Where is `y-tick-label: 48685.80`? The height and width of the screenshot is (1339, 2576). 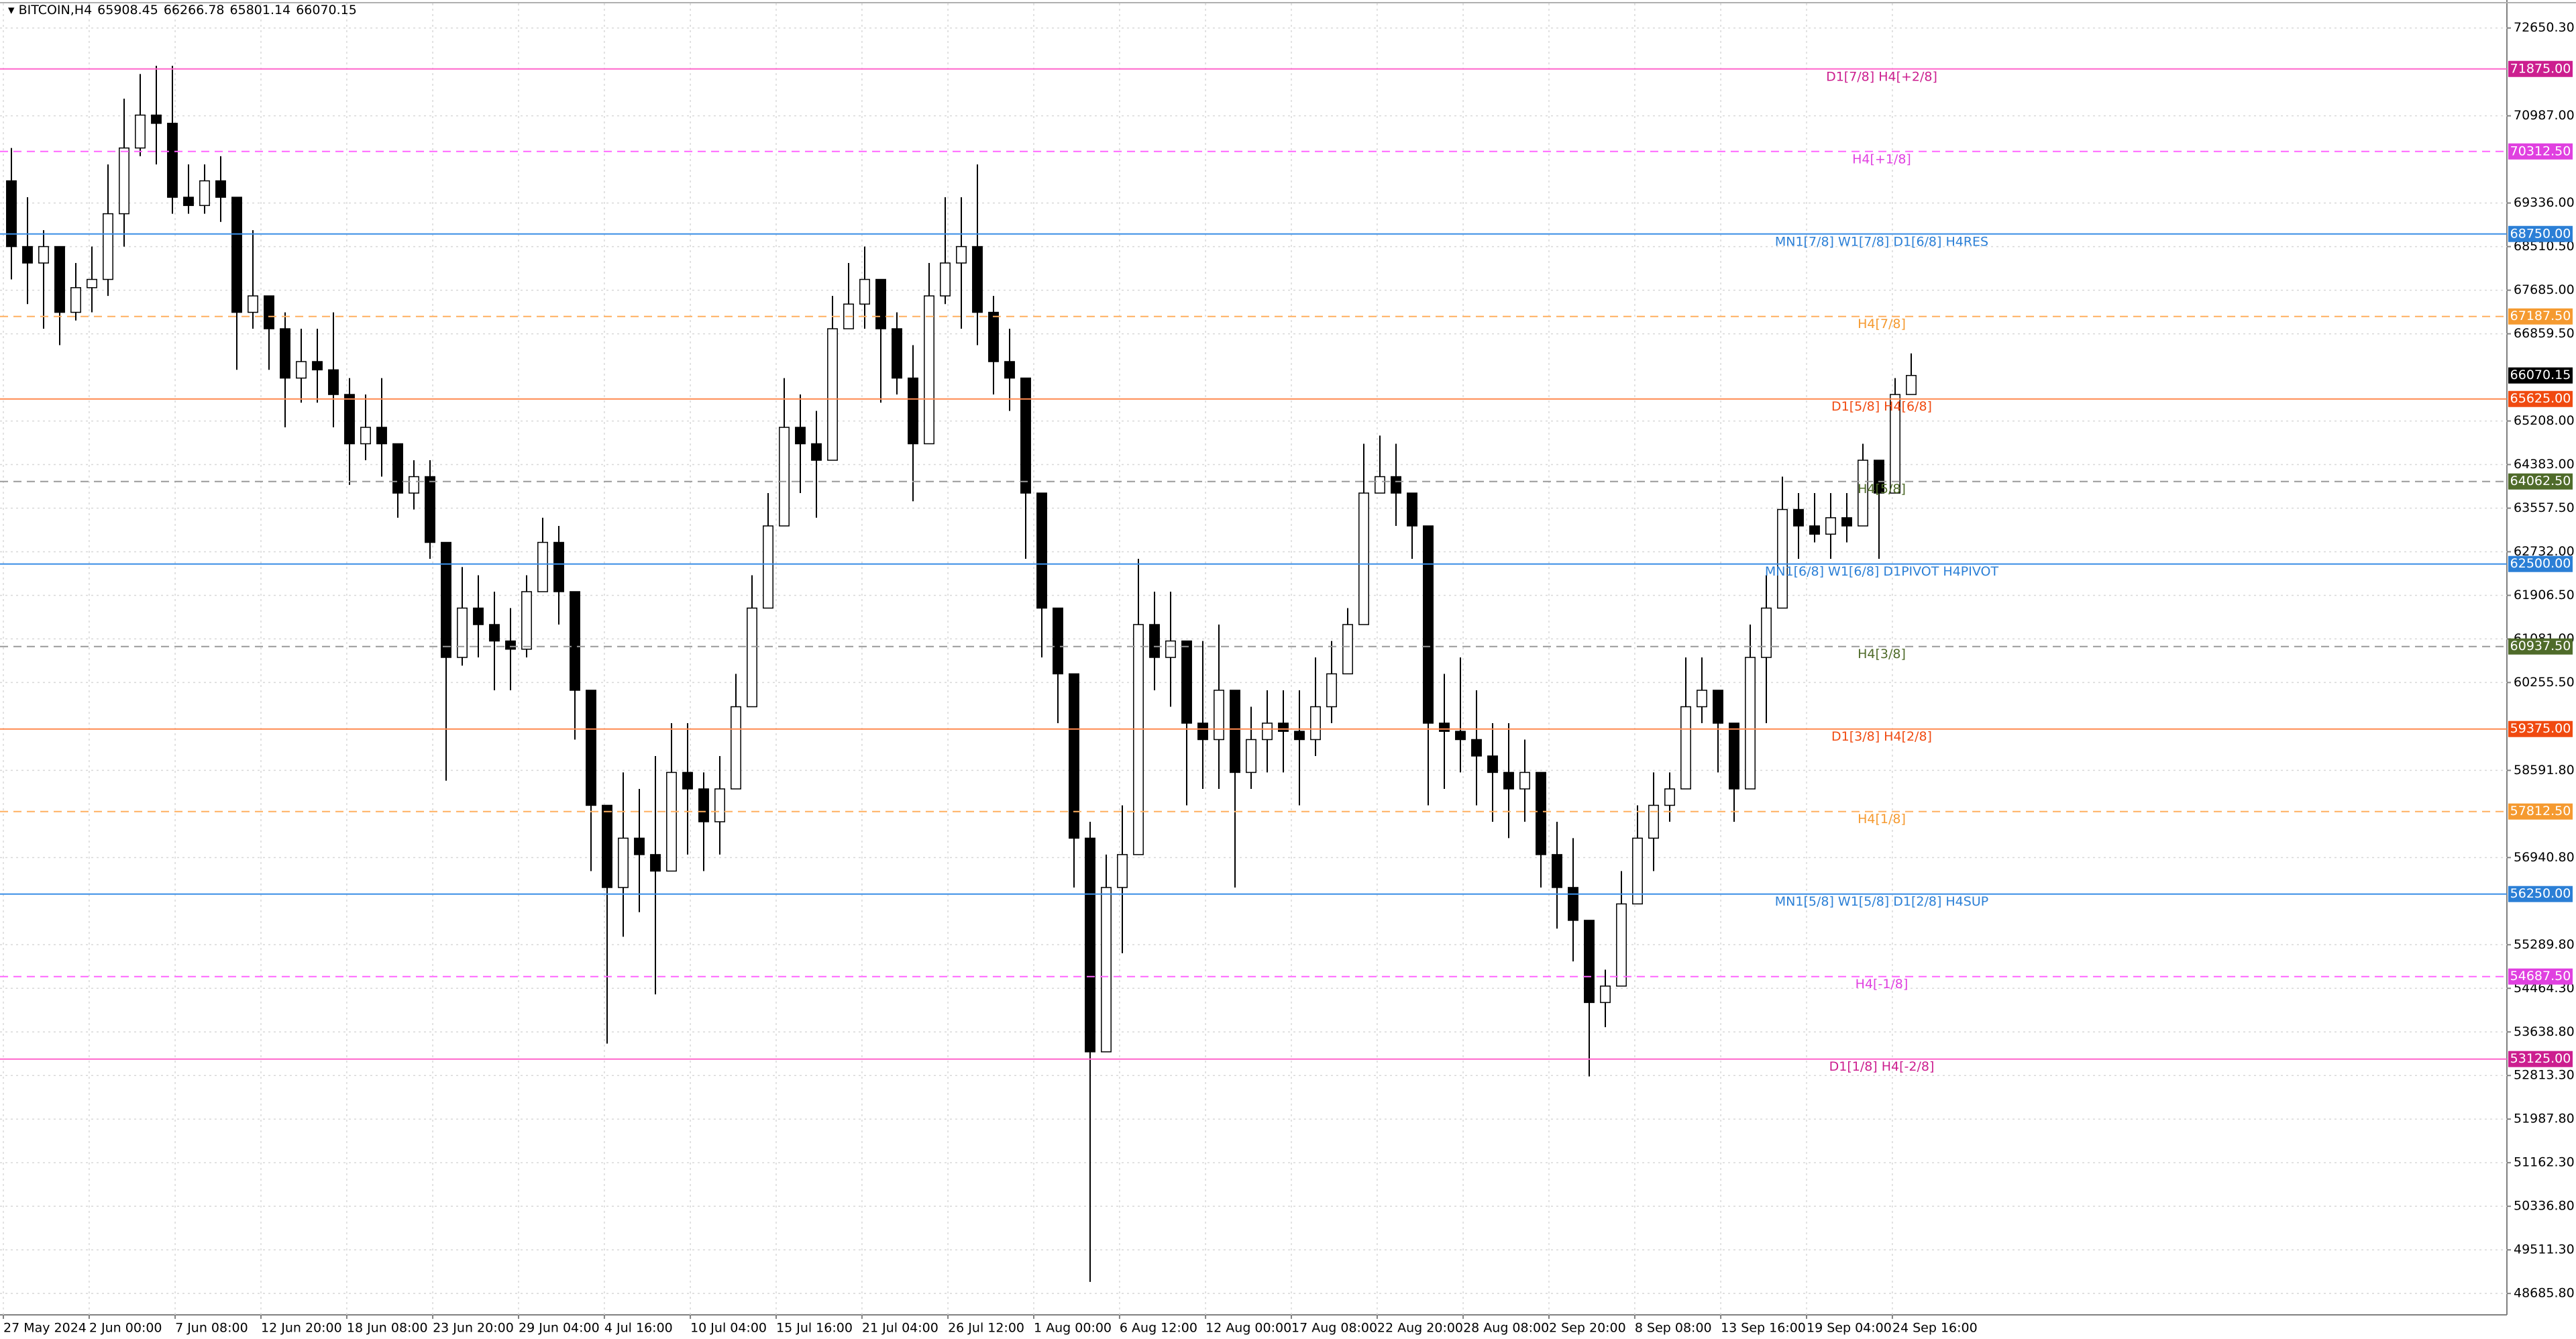
y-tick-label: 48685.80 is located at coordinates (2544, 1293).